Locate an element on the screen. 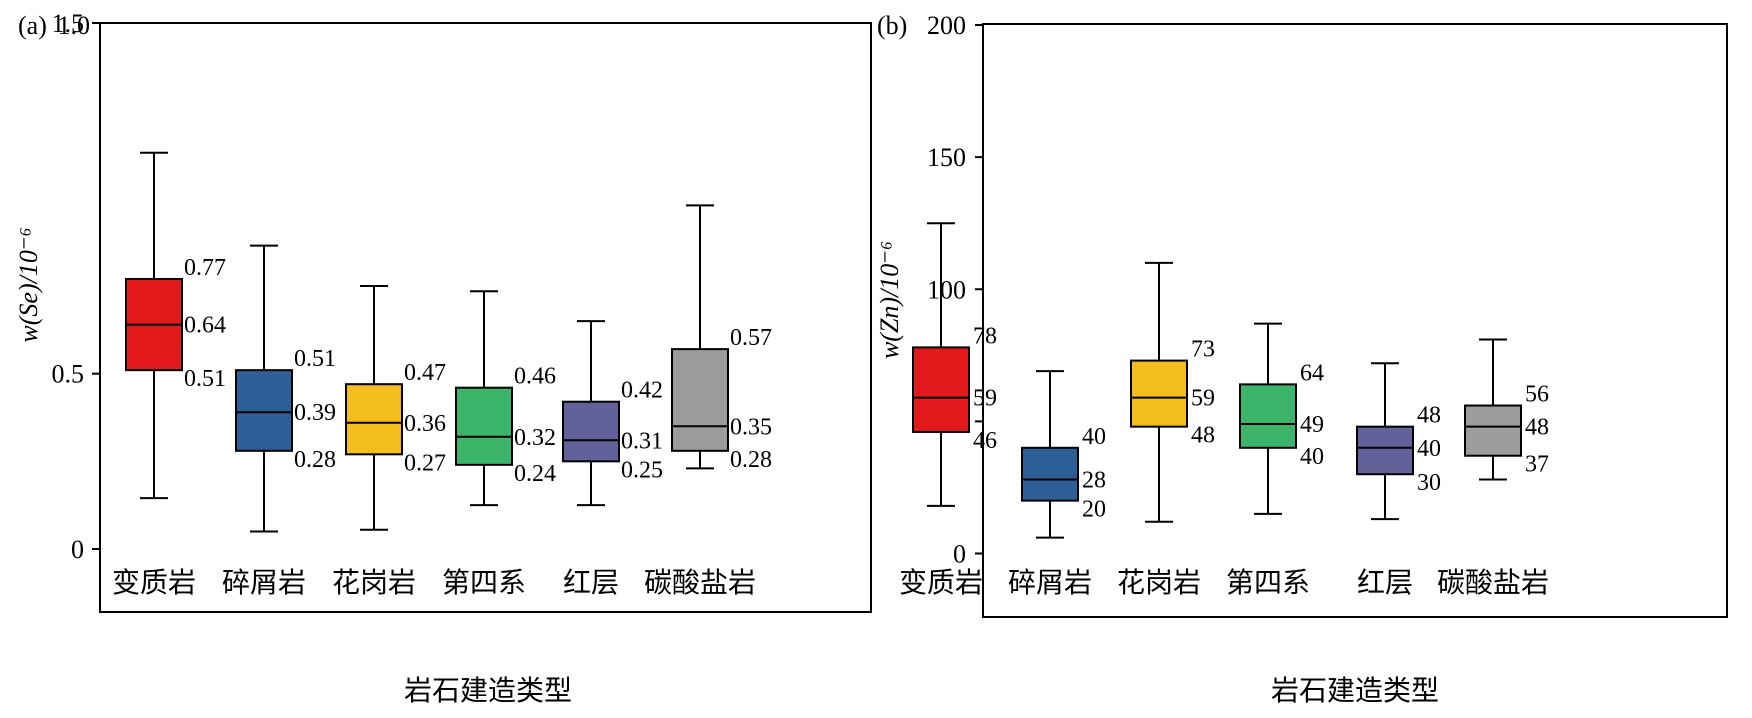 This screenshot has height=718, width=1752. q1-label: 0.51 is located at coordinates (205, 379).